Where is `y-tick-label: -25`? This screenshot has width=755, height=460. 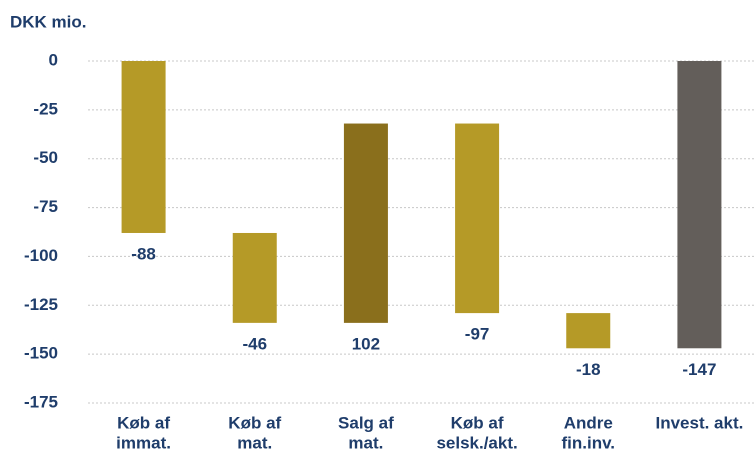
y-tick-label: -25 is located at coordinates (45, 108).